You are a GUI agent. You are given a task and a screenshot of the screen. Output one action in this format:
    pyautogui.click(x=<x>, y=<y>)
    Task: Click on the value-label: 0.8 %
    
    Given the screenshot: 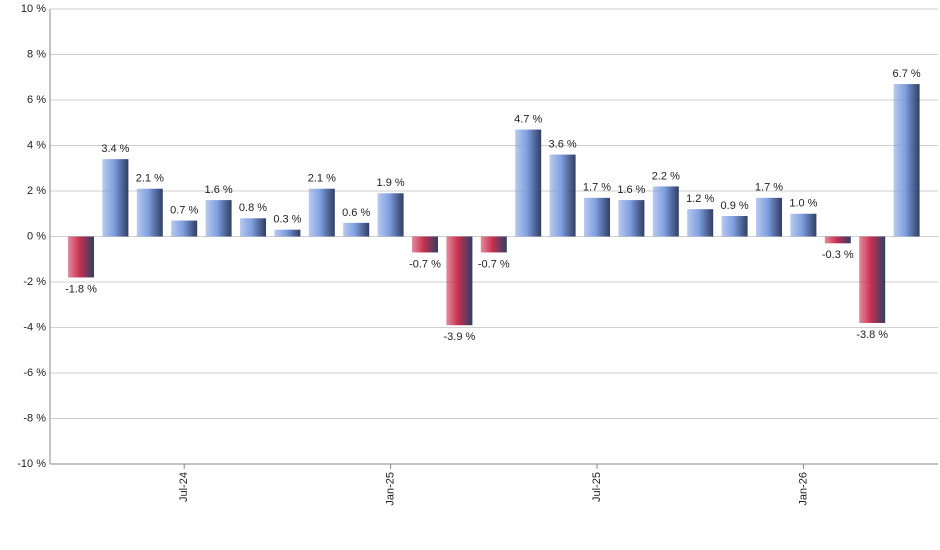 What is the action you would take?
    pyautogui.click(x=253, y=208)
    